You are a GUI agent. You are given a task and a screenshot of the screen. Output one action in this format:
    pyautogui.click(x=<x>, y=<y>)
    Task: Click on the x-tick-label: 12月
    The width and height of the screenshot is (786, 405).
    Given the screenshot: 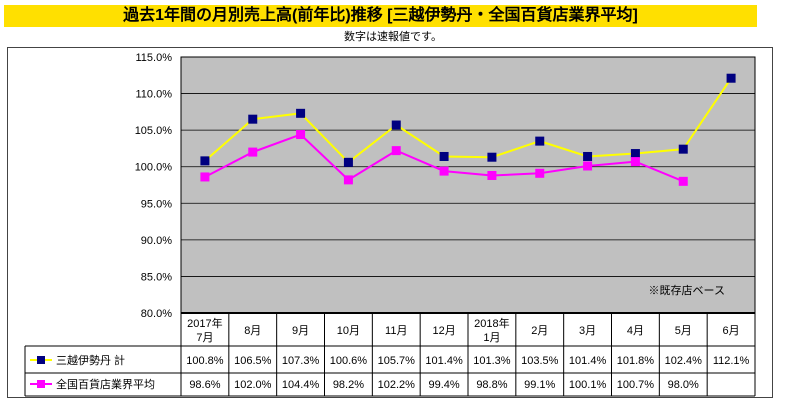 What is the action you would take?
    pyautogui.click(x=443, y=331)
    